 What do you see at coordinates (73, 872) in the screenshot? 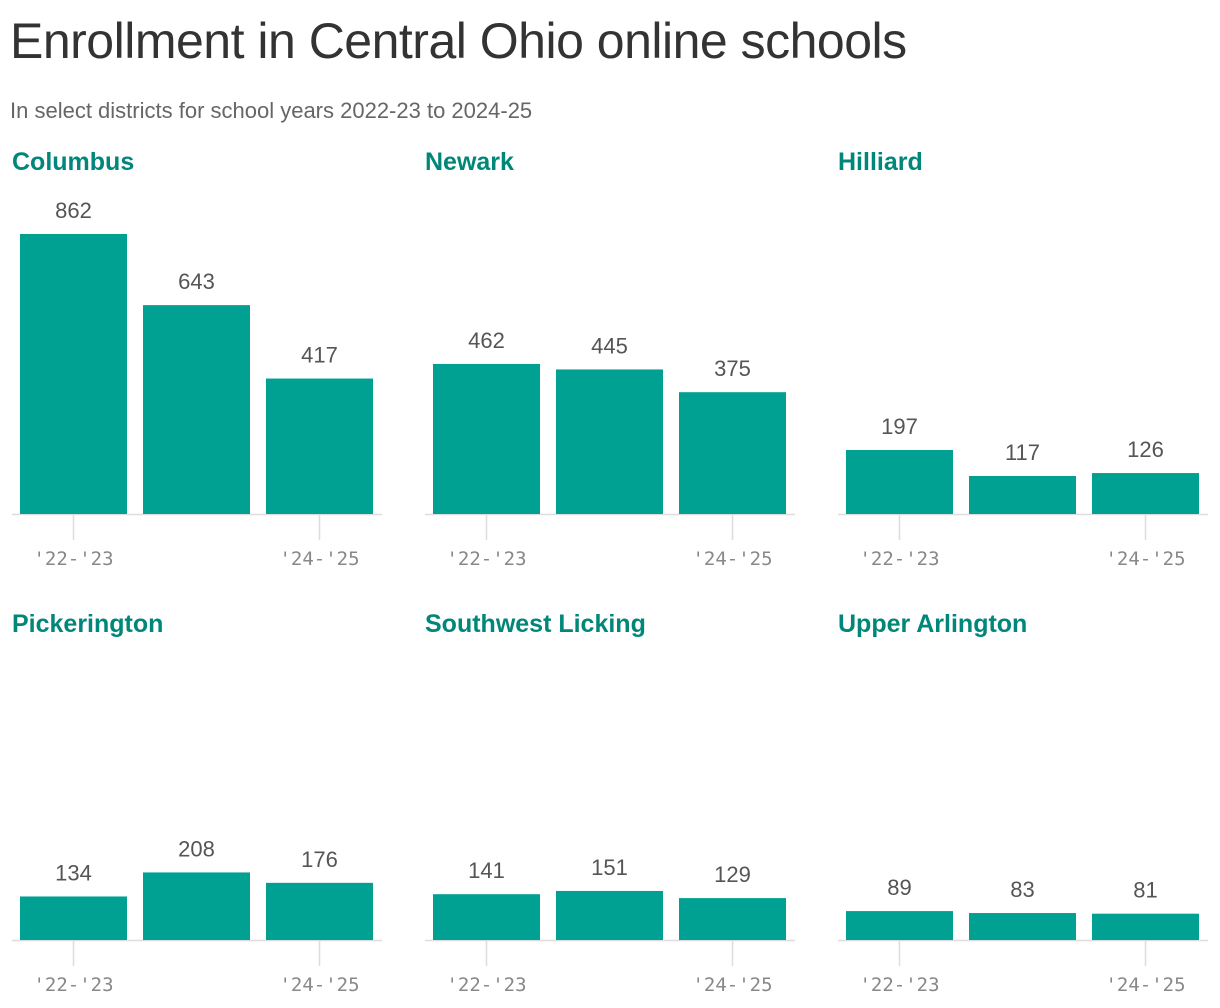
I see `data-label: 134` at bounding box center [73, 872].